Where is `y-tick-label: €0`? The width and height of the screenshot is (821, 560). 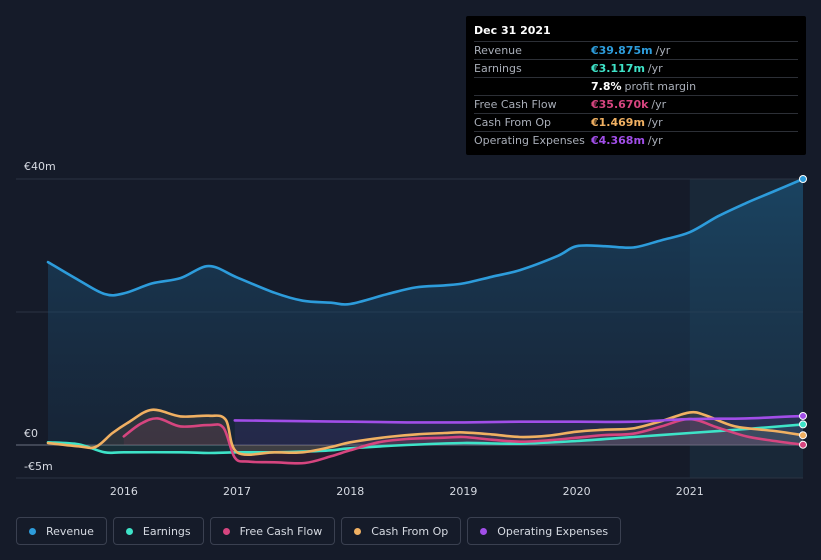 y-tick-label: €0 is located at coordinates (31, 433).